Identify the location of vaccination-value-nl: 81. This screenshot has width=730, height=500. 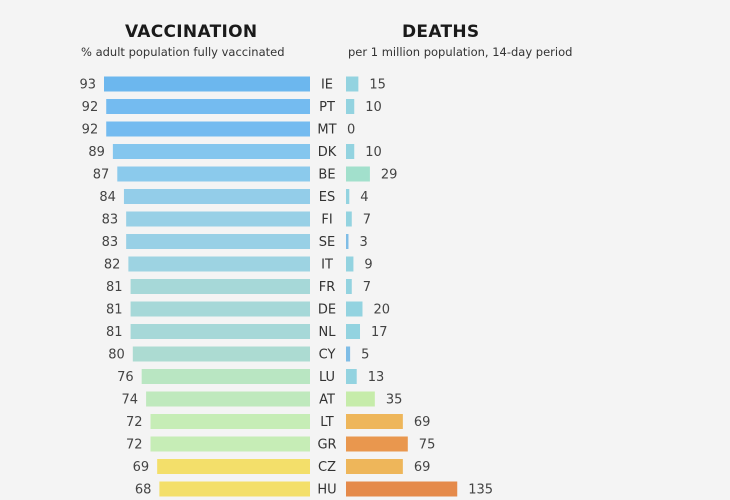
(114, 332).